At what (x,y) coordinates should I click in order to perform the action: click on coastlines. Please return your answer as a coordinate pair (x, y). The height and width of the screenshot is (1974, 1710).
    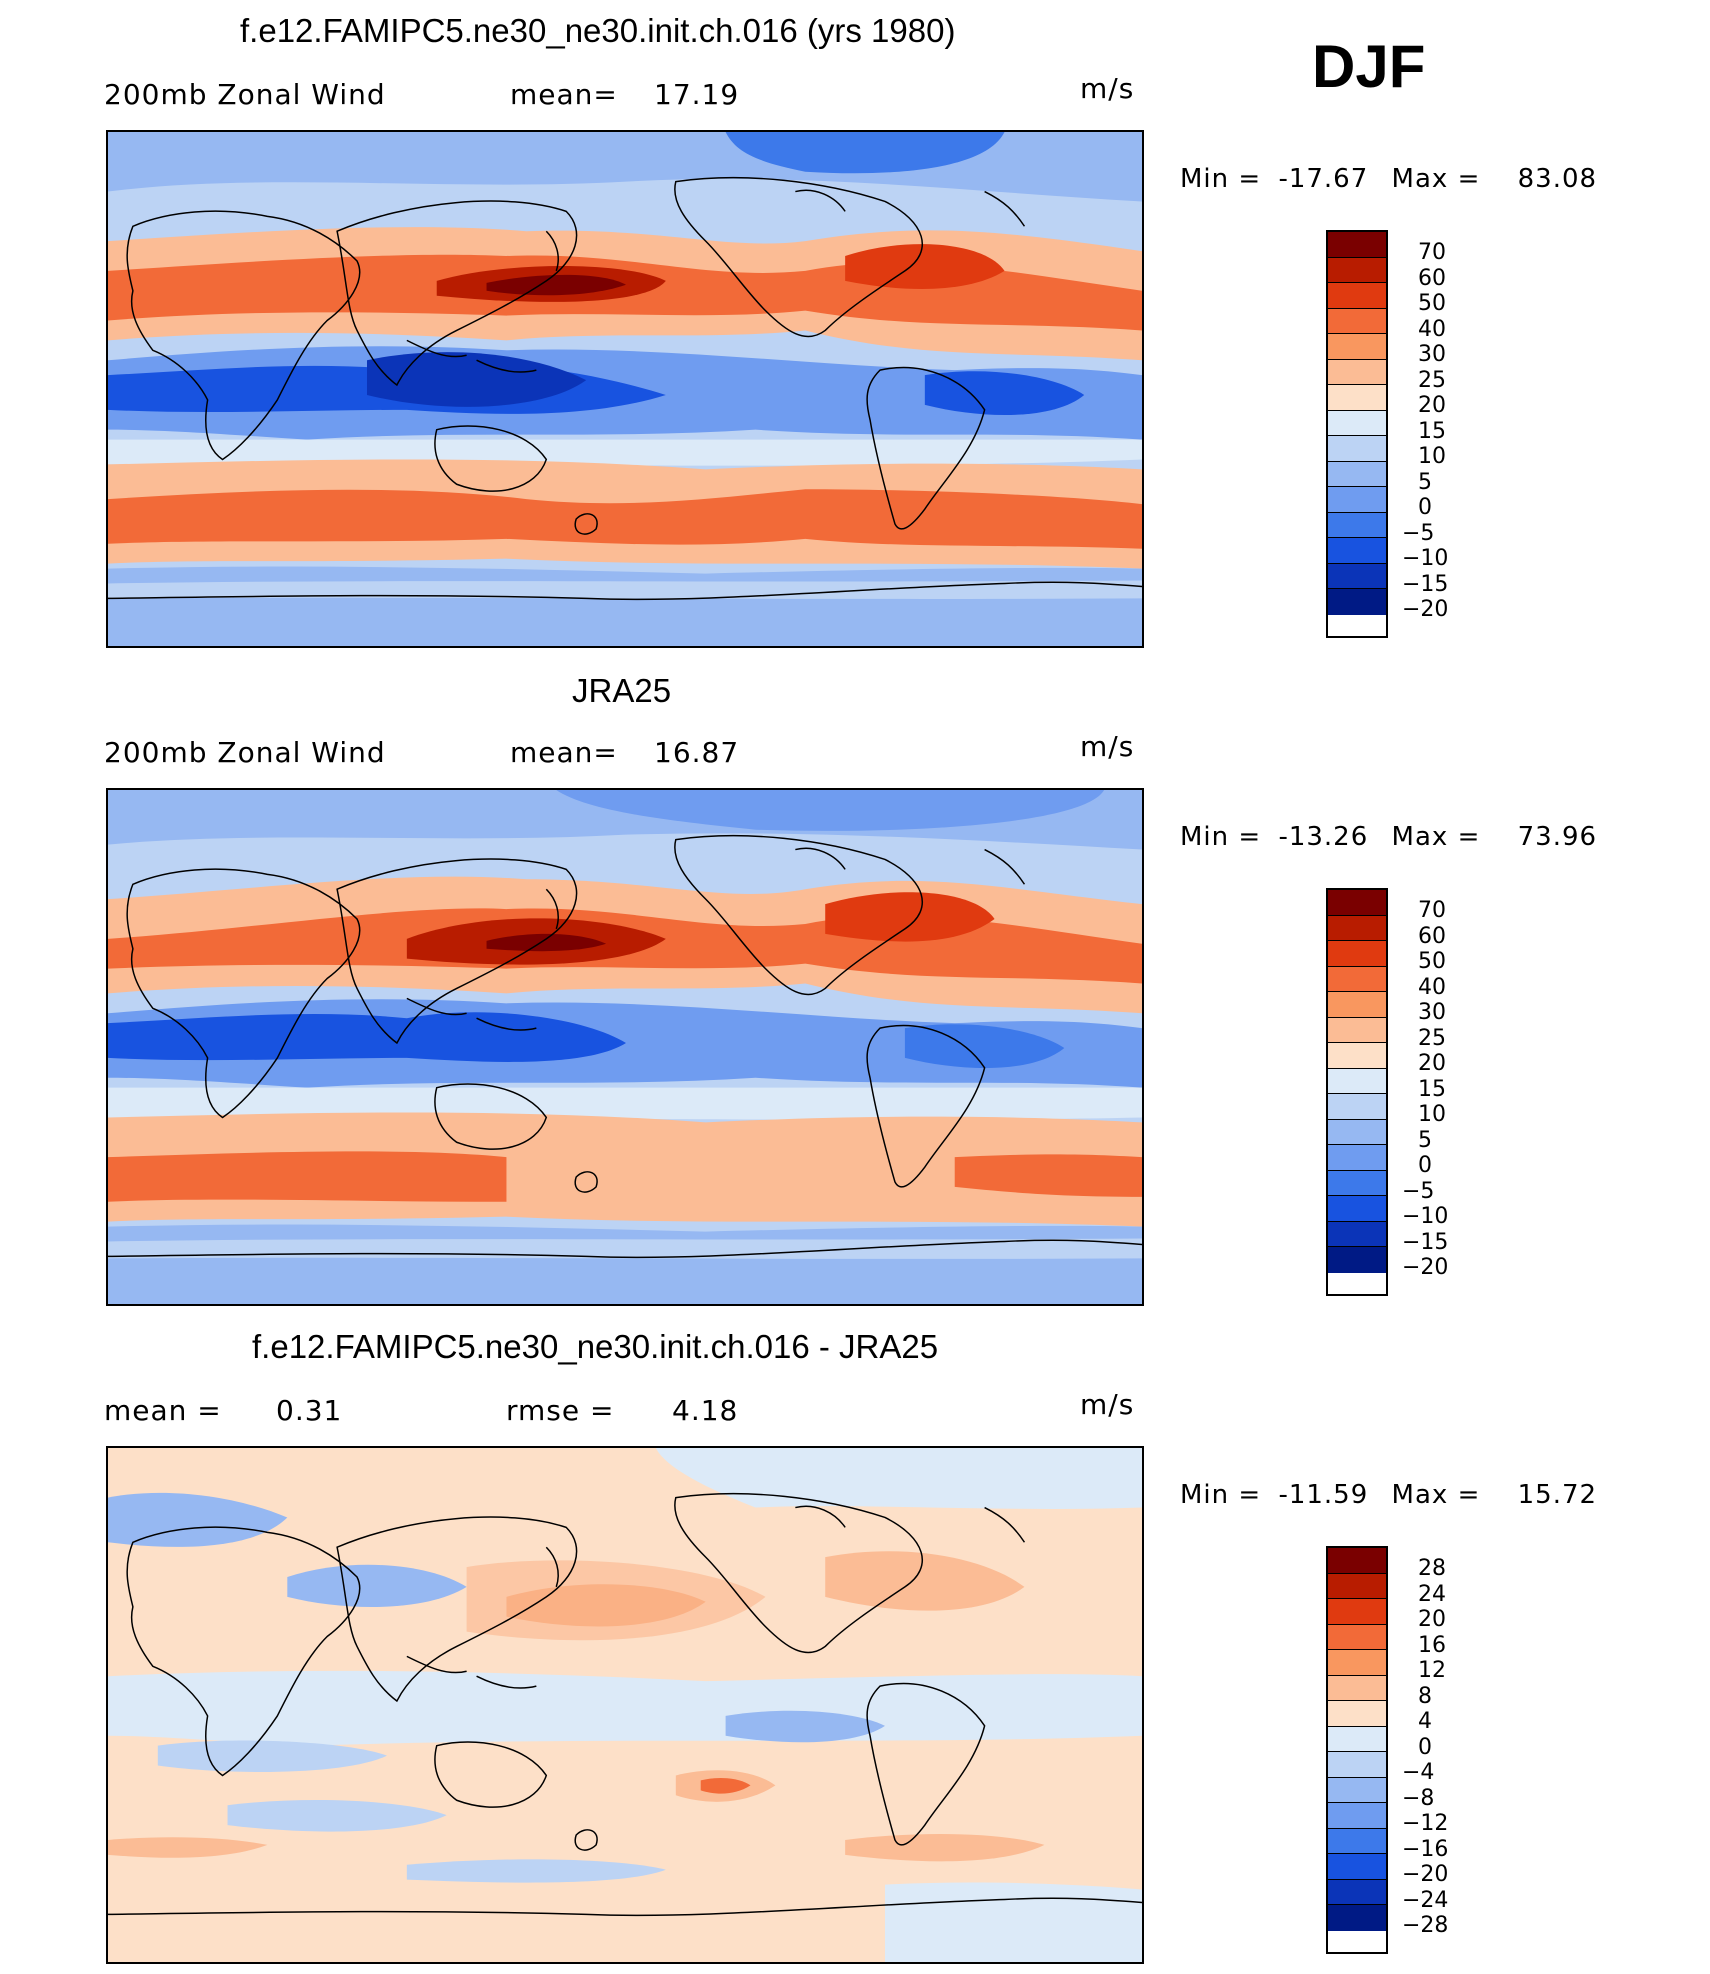
    Looking at the image, I should click on (625, 1046).